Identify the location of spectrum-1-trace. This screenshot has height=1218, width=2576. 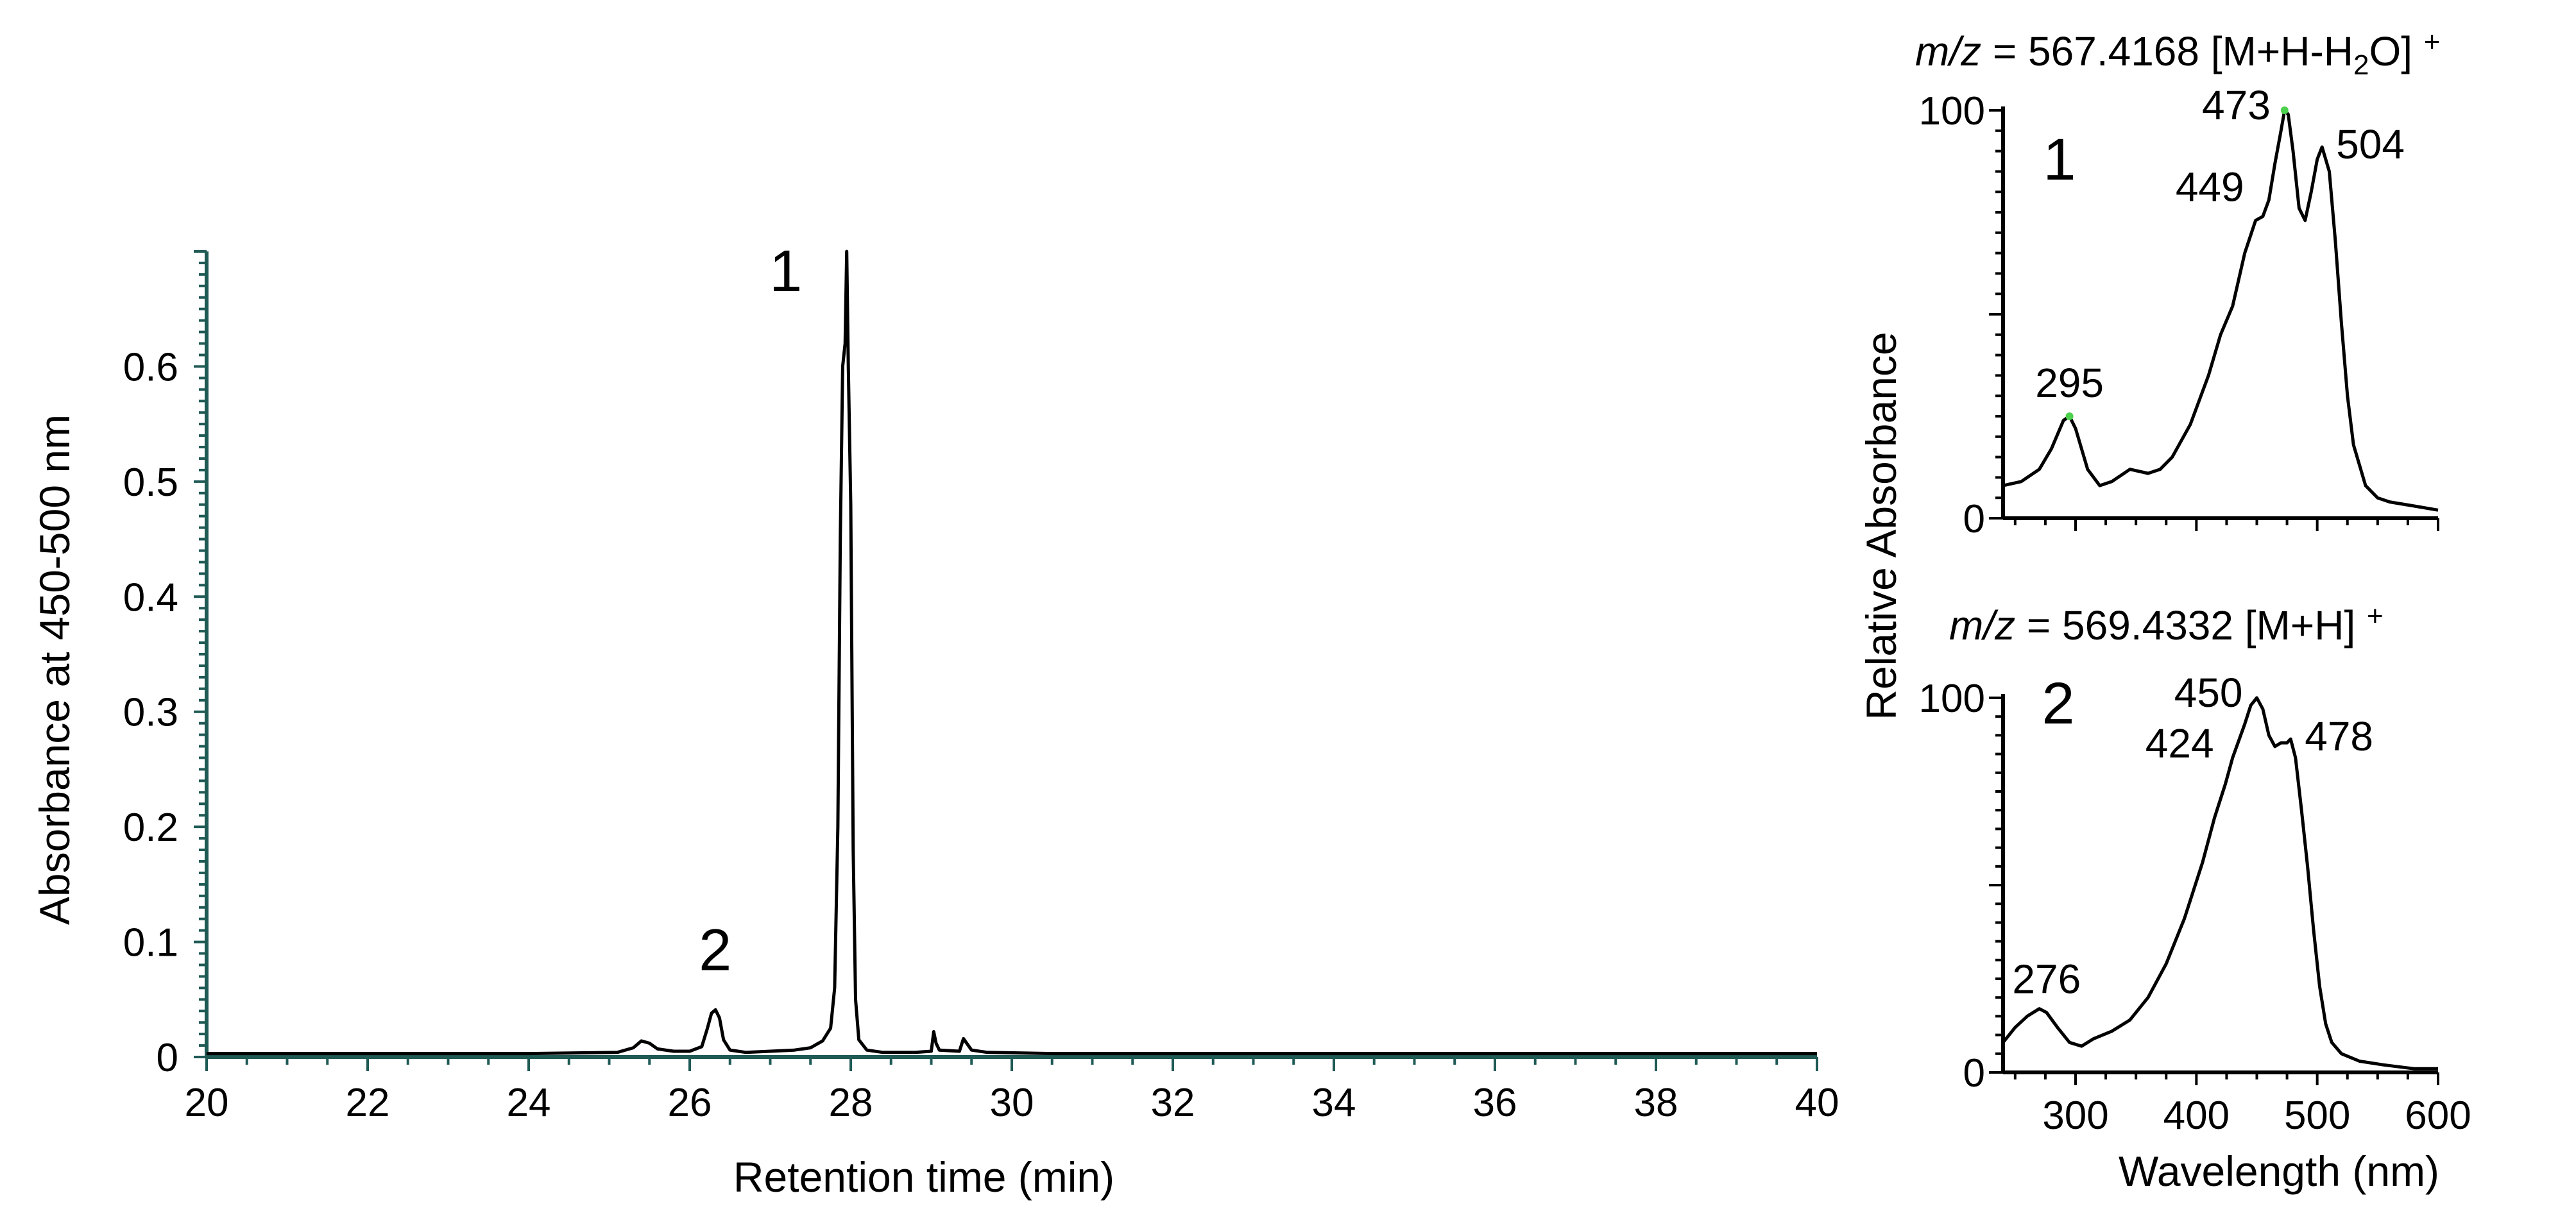
(2220, 310).